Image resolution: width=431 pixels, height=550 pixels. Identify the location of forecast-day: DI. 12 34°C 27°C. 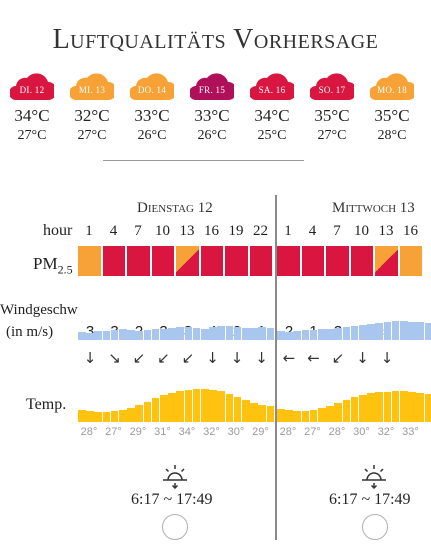
(32, 108).